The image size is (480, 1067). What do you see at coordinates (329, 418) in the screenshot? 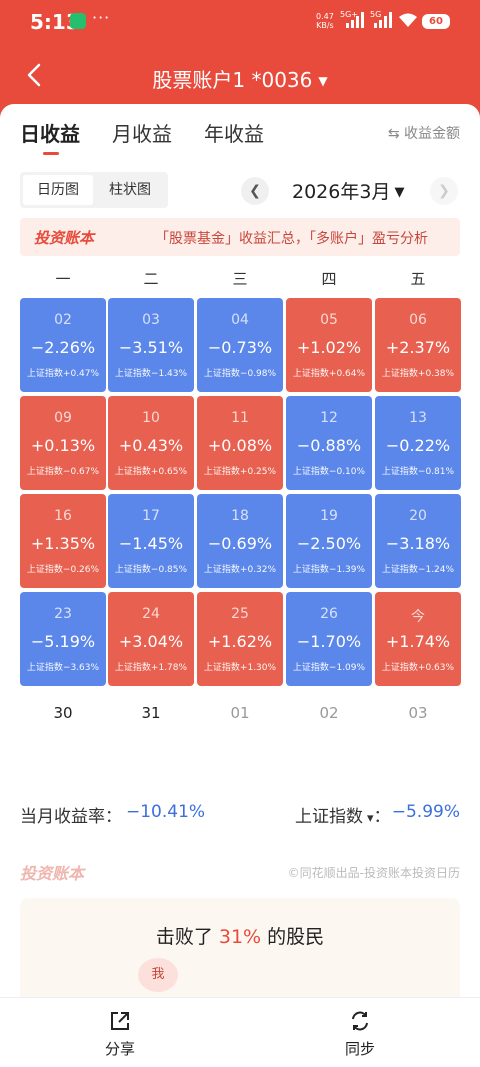
I see `day-number: 12` at bounding box center [329, 418].